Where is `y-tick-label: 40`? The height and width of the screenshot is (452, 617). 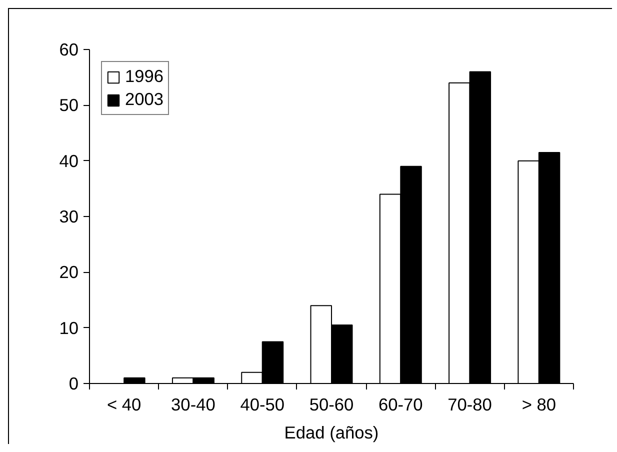 y-tick-label: 40 is located at coordinates (69, 160).